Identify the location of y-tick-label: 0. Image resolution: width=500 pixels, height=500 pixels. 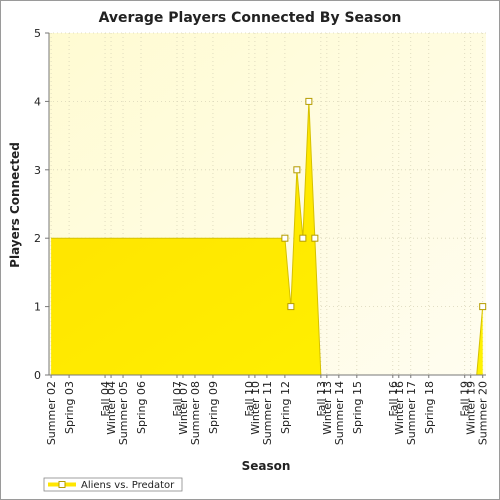
(37, 375).